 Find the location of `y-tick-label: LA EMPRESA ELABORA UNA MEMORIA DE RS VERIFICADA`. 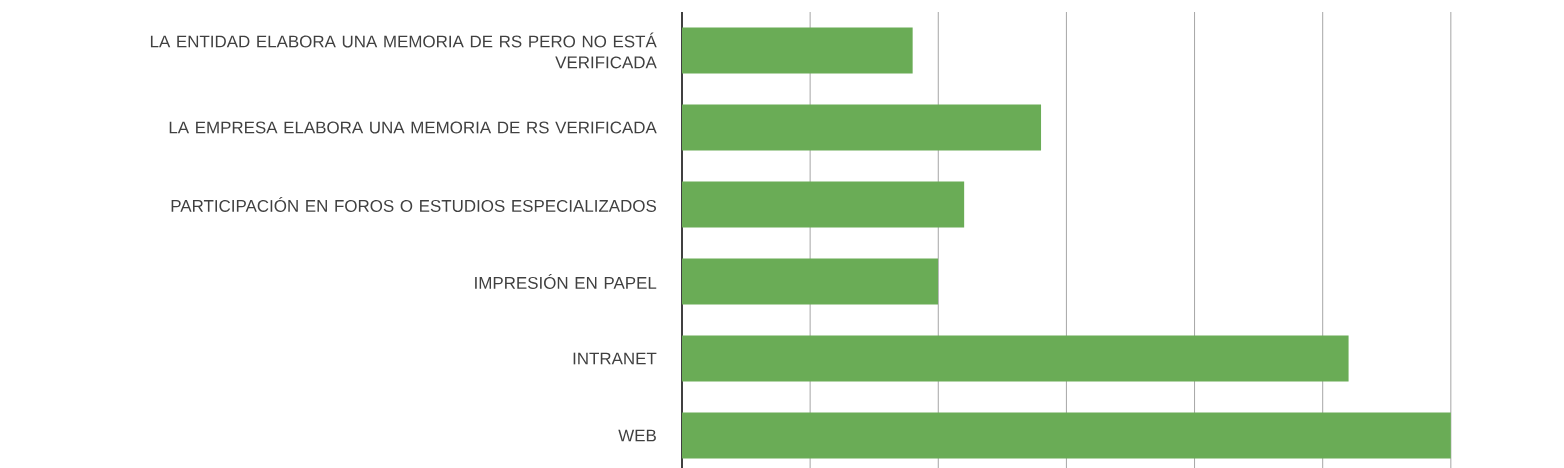

y-tick-label: LA EMPRESA ELABORA UNA MEMORIA DE RS VERIFICADA is located at coordinates (413, 127).